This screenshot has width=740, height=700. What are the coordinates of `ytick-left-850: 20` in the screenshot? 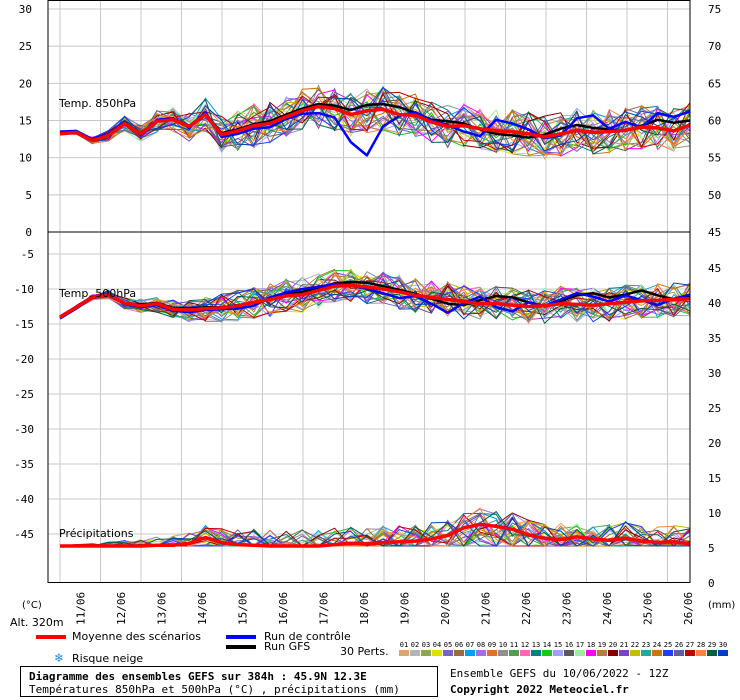 It's located at (25, 83).